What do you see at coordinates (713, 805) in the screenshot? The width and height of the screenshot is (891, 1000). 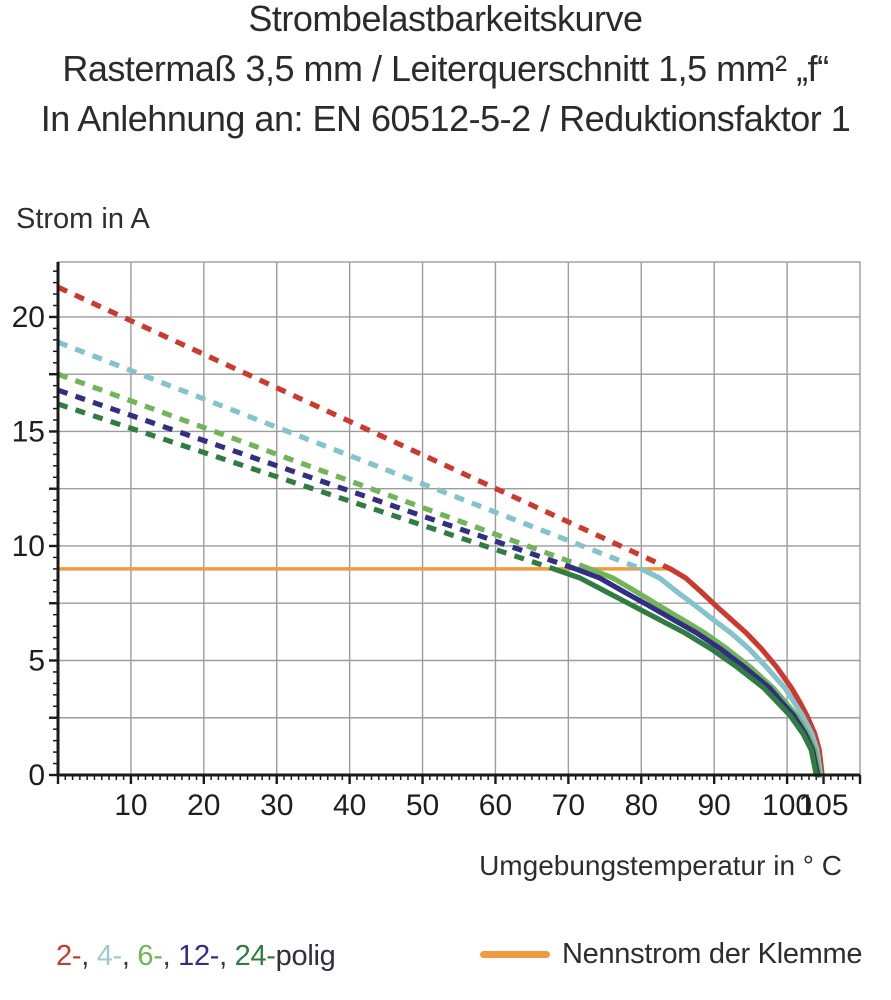 I see `svg-text: 90` at bounding box center [713, 805].